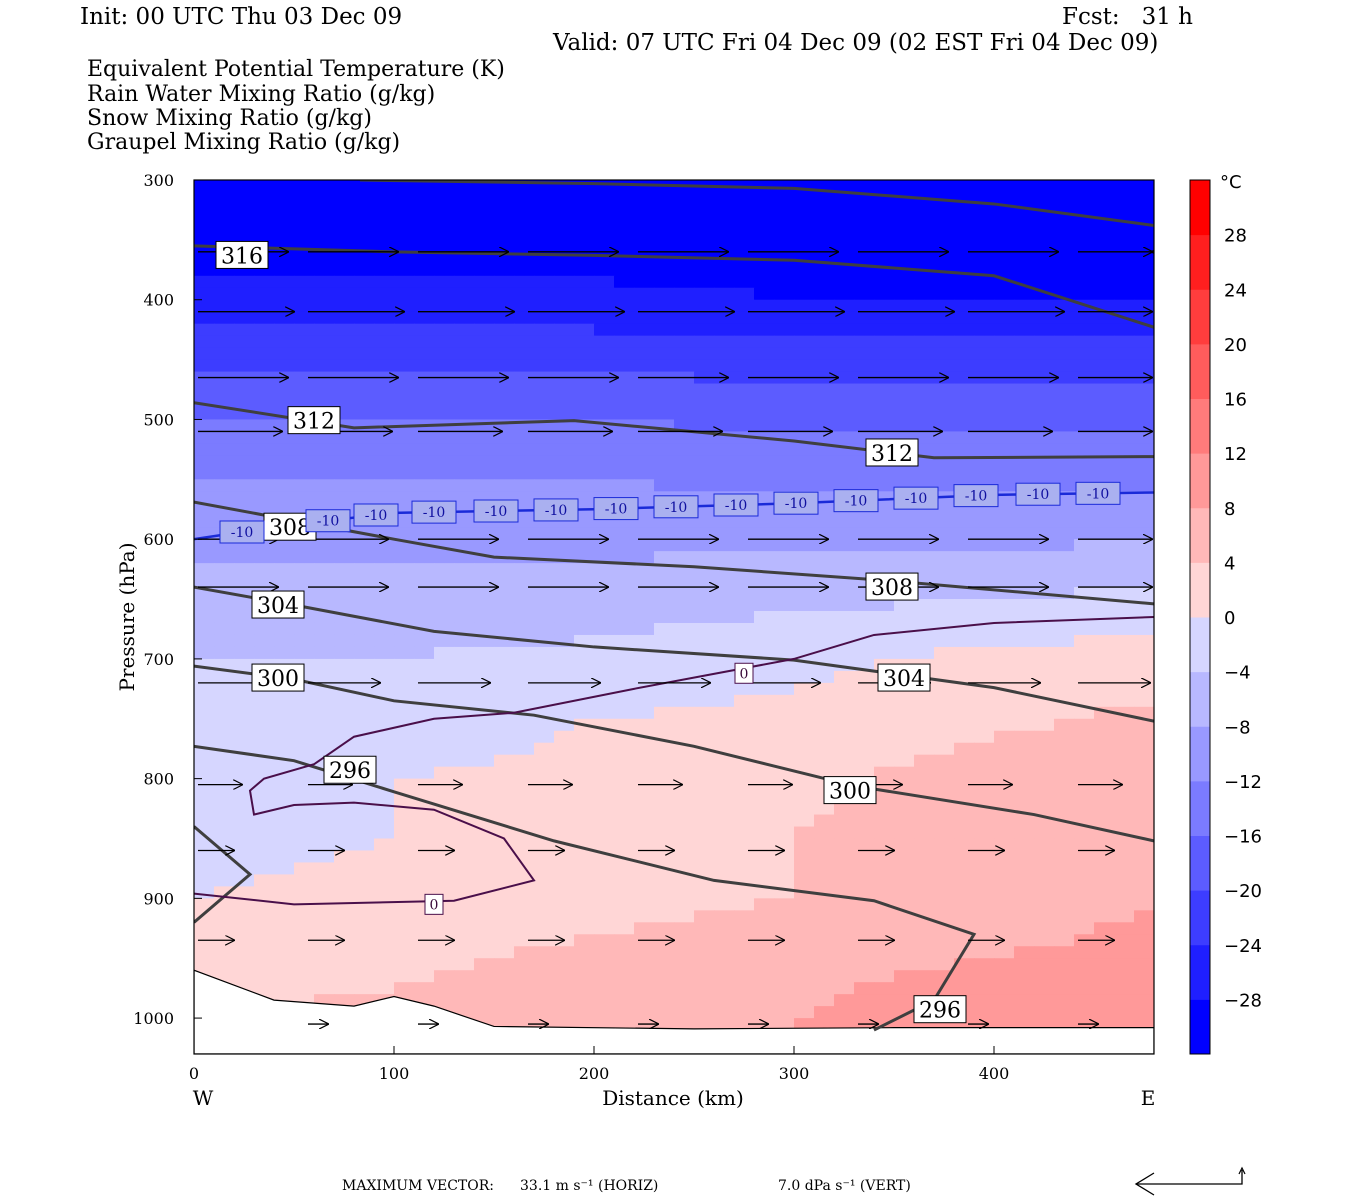 This screenshot has width=1350, height=1200. Describe the element at coordinates (556, 510) in the screenshot. I see `minus10-label-box` at that location.